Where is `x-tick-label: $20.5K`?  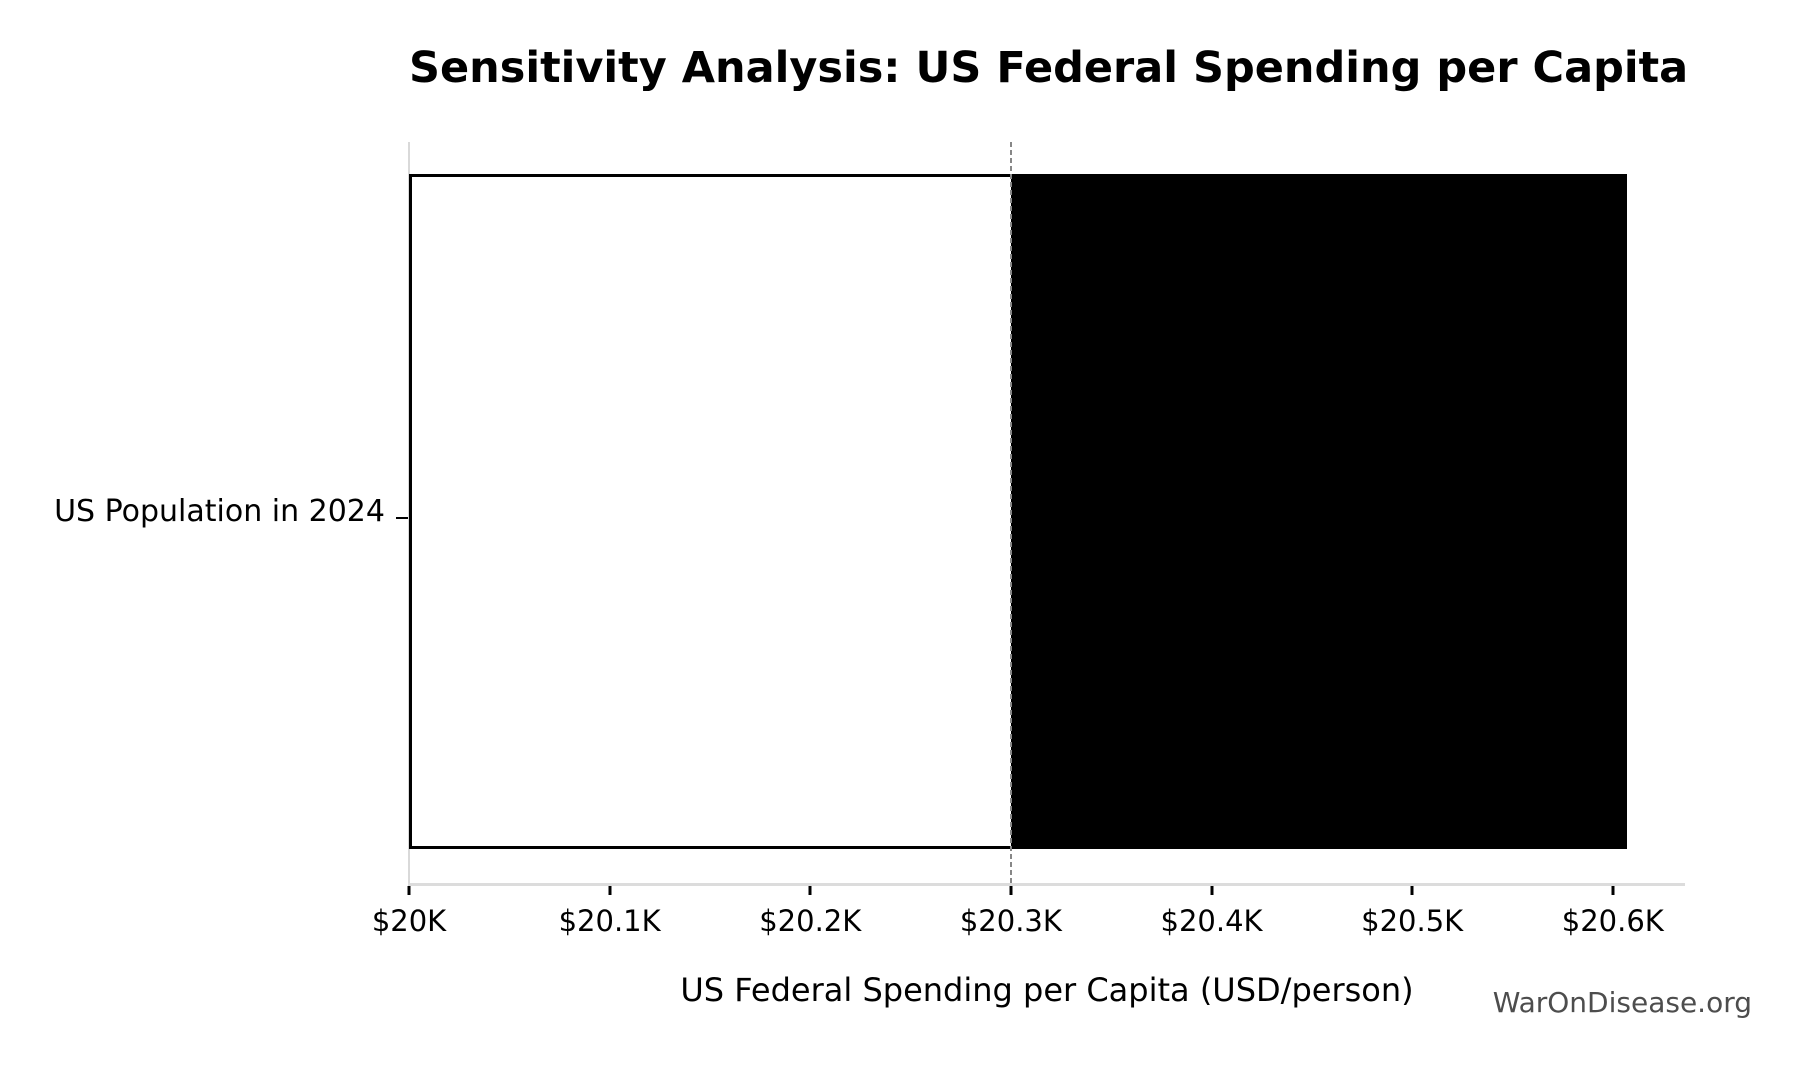 x-tick-label: $20.5K is located at coordinates (1412, 921).